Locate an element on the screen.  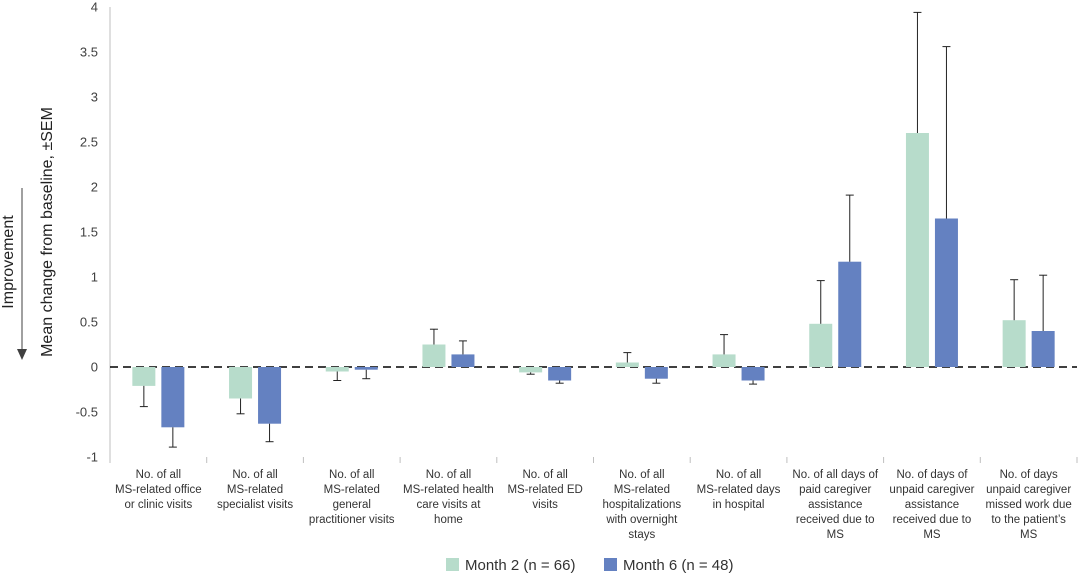
y-tick-label: -1 is located at coordinates (92, 457).